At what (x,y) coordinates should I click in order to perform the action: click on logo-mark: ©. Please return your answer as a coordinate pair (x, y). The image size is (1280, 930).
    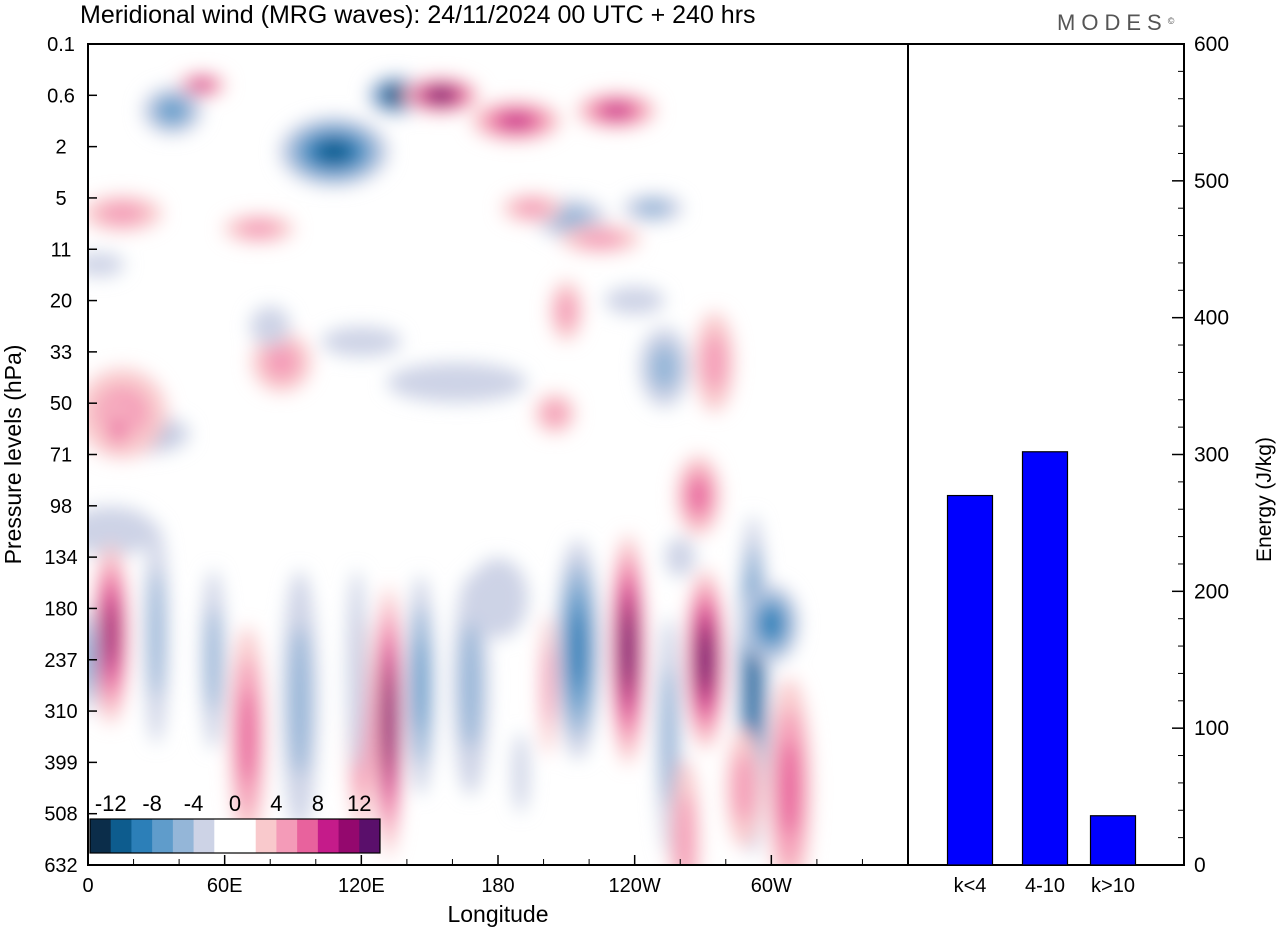
    Looking at the image, I should click on (1171, 21).